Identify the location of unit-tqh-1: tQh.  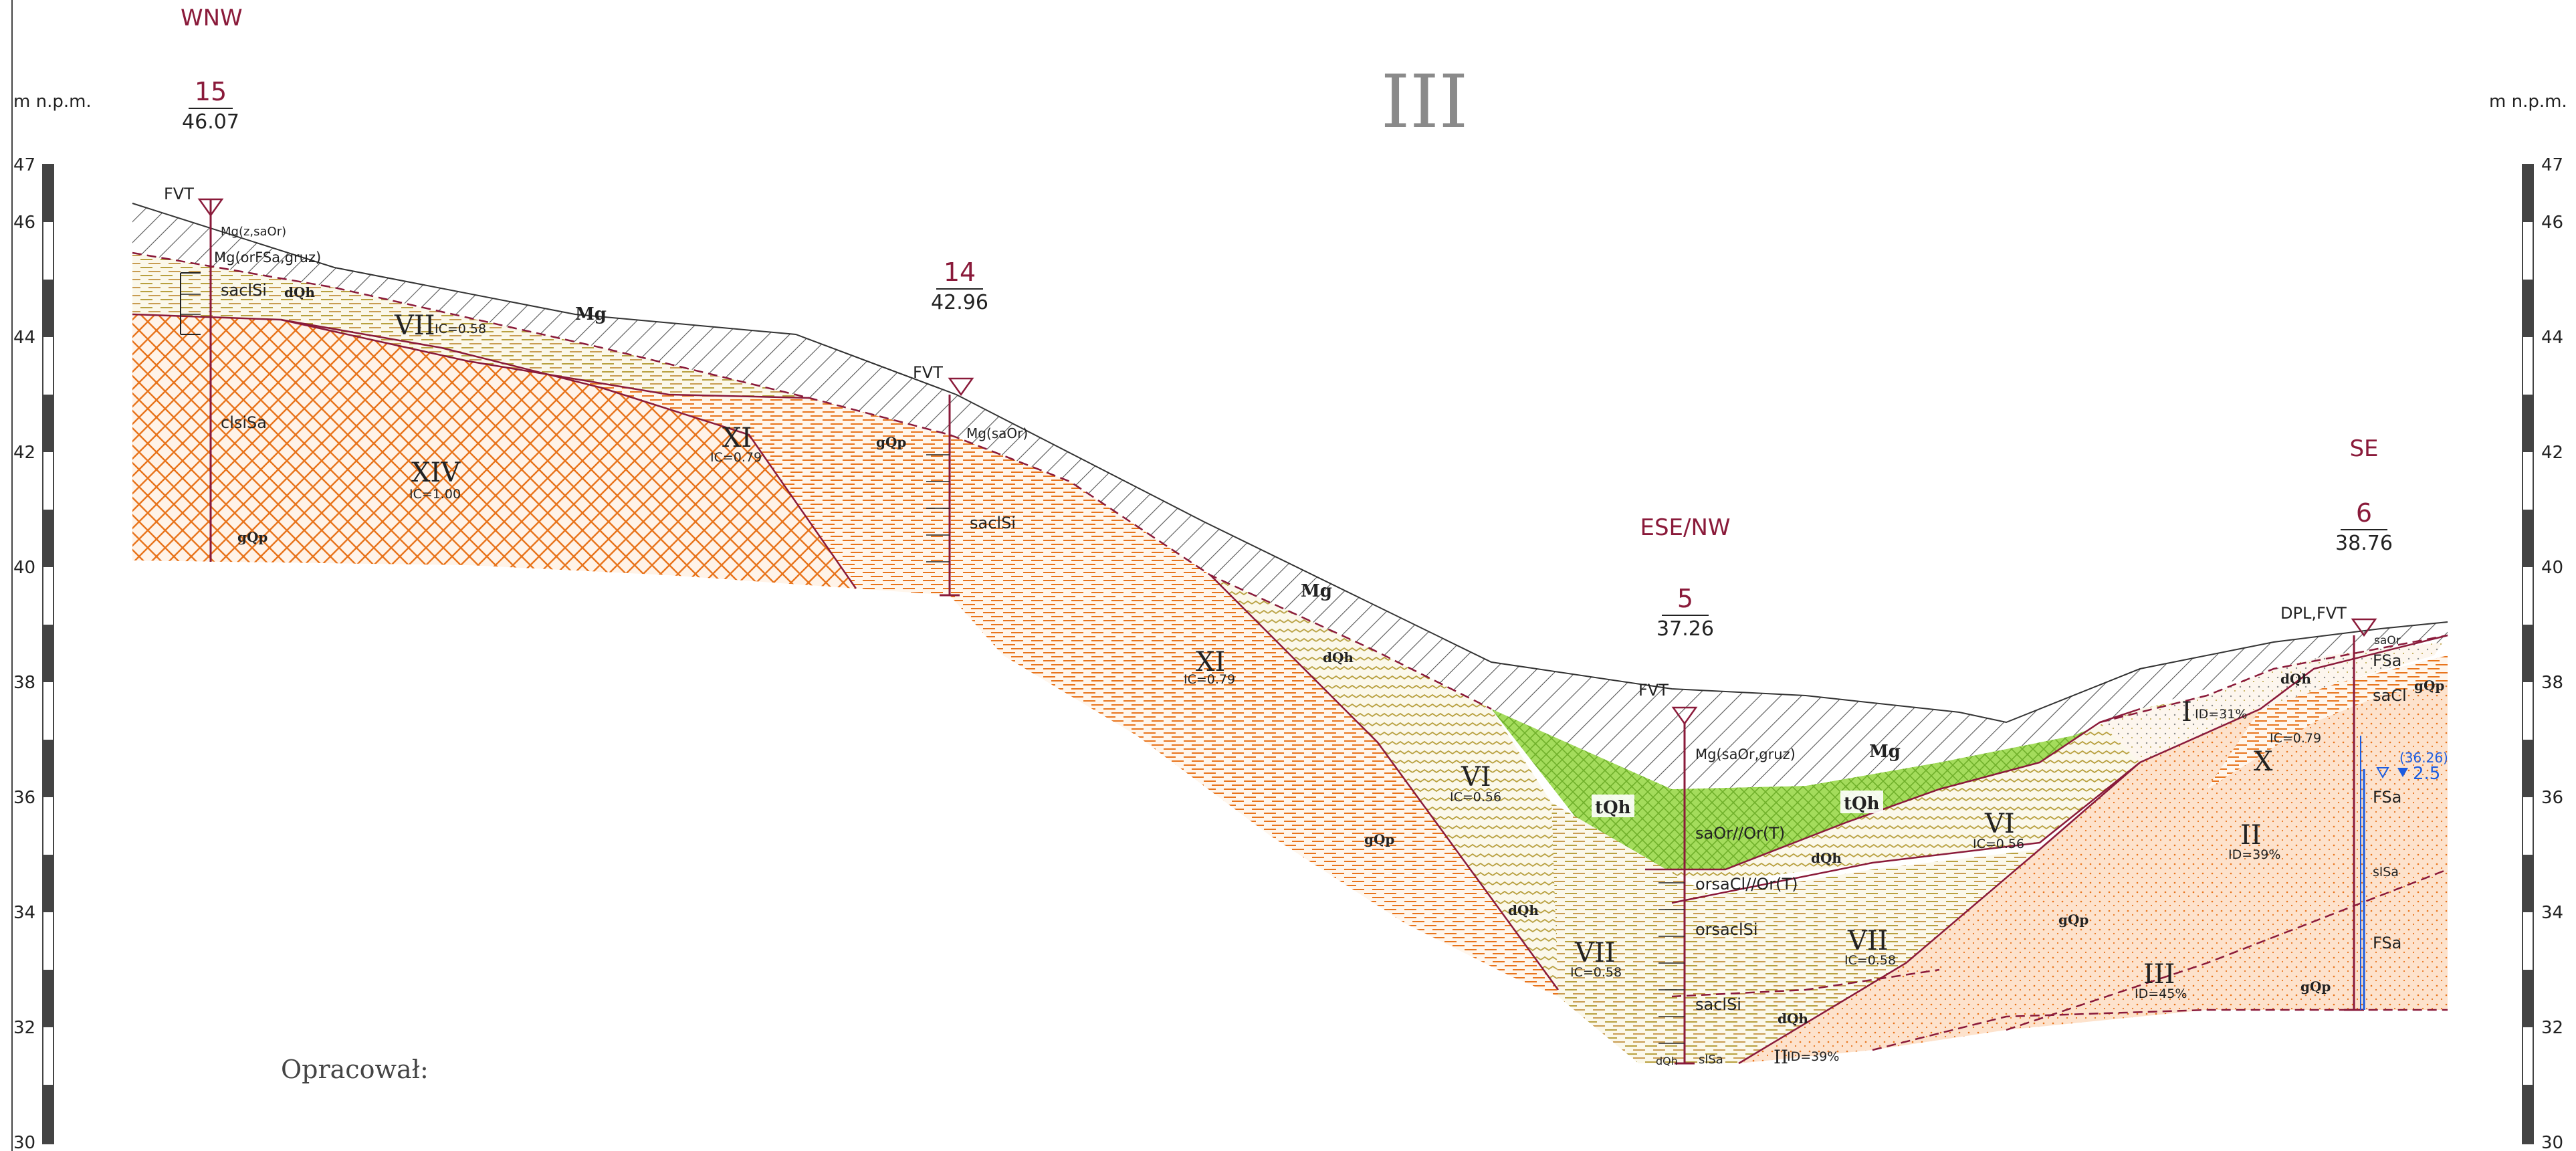
(1613, 808).